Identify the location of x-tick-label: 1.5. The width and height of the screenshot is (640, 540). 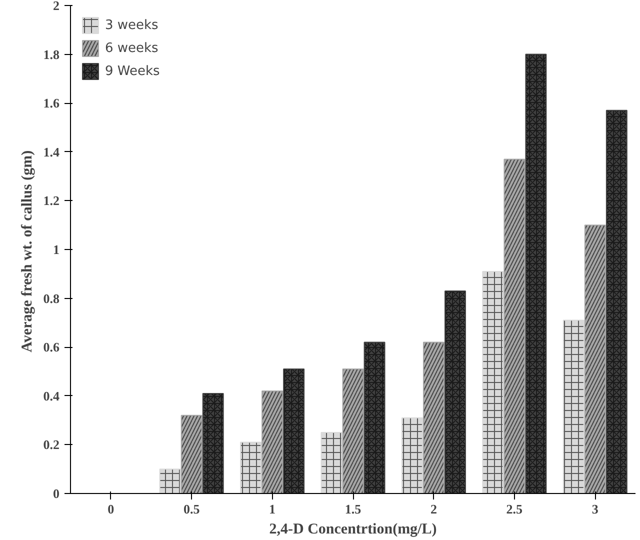
(353, 509).